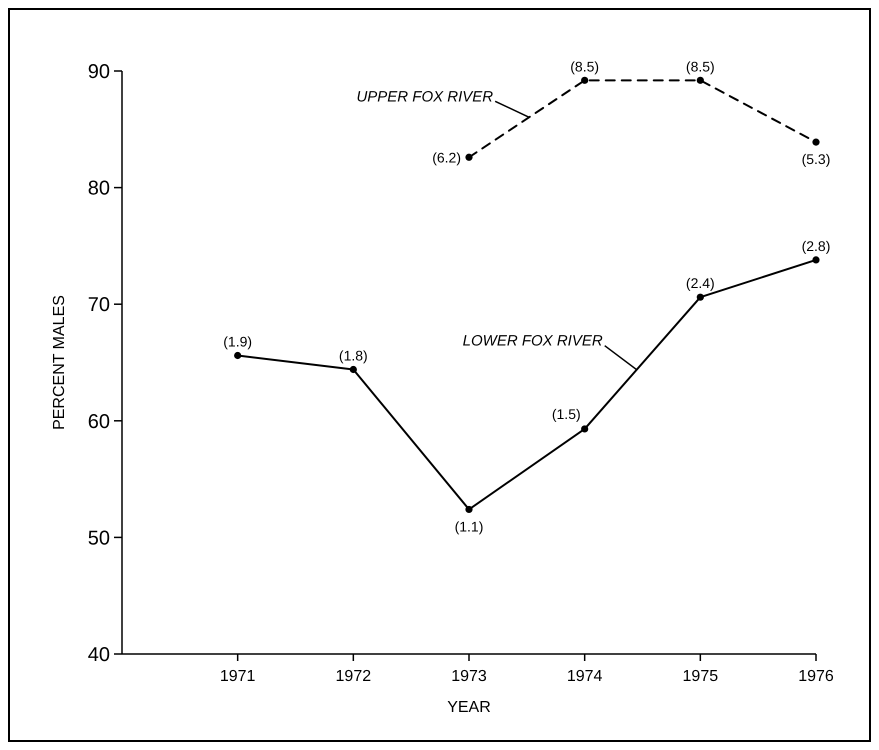  I want to click on annotation: (1.8), so click(353, 355).